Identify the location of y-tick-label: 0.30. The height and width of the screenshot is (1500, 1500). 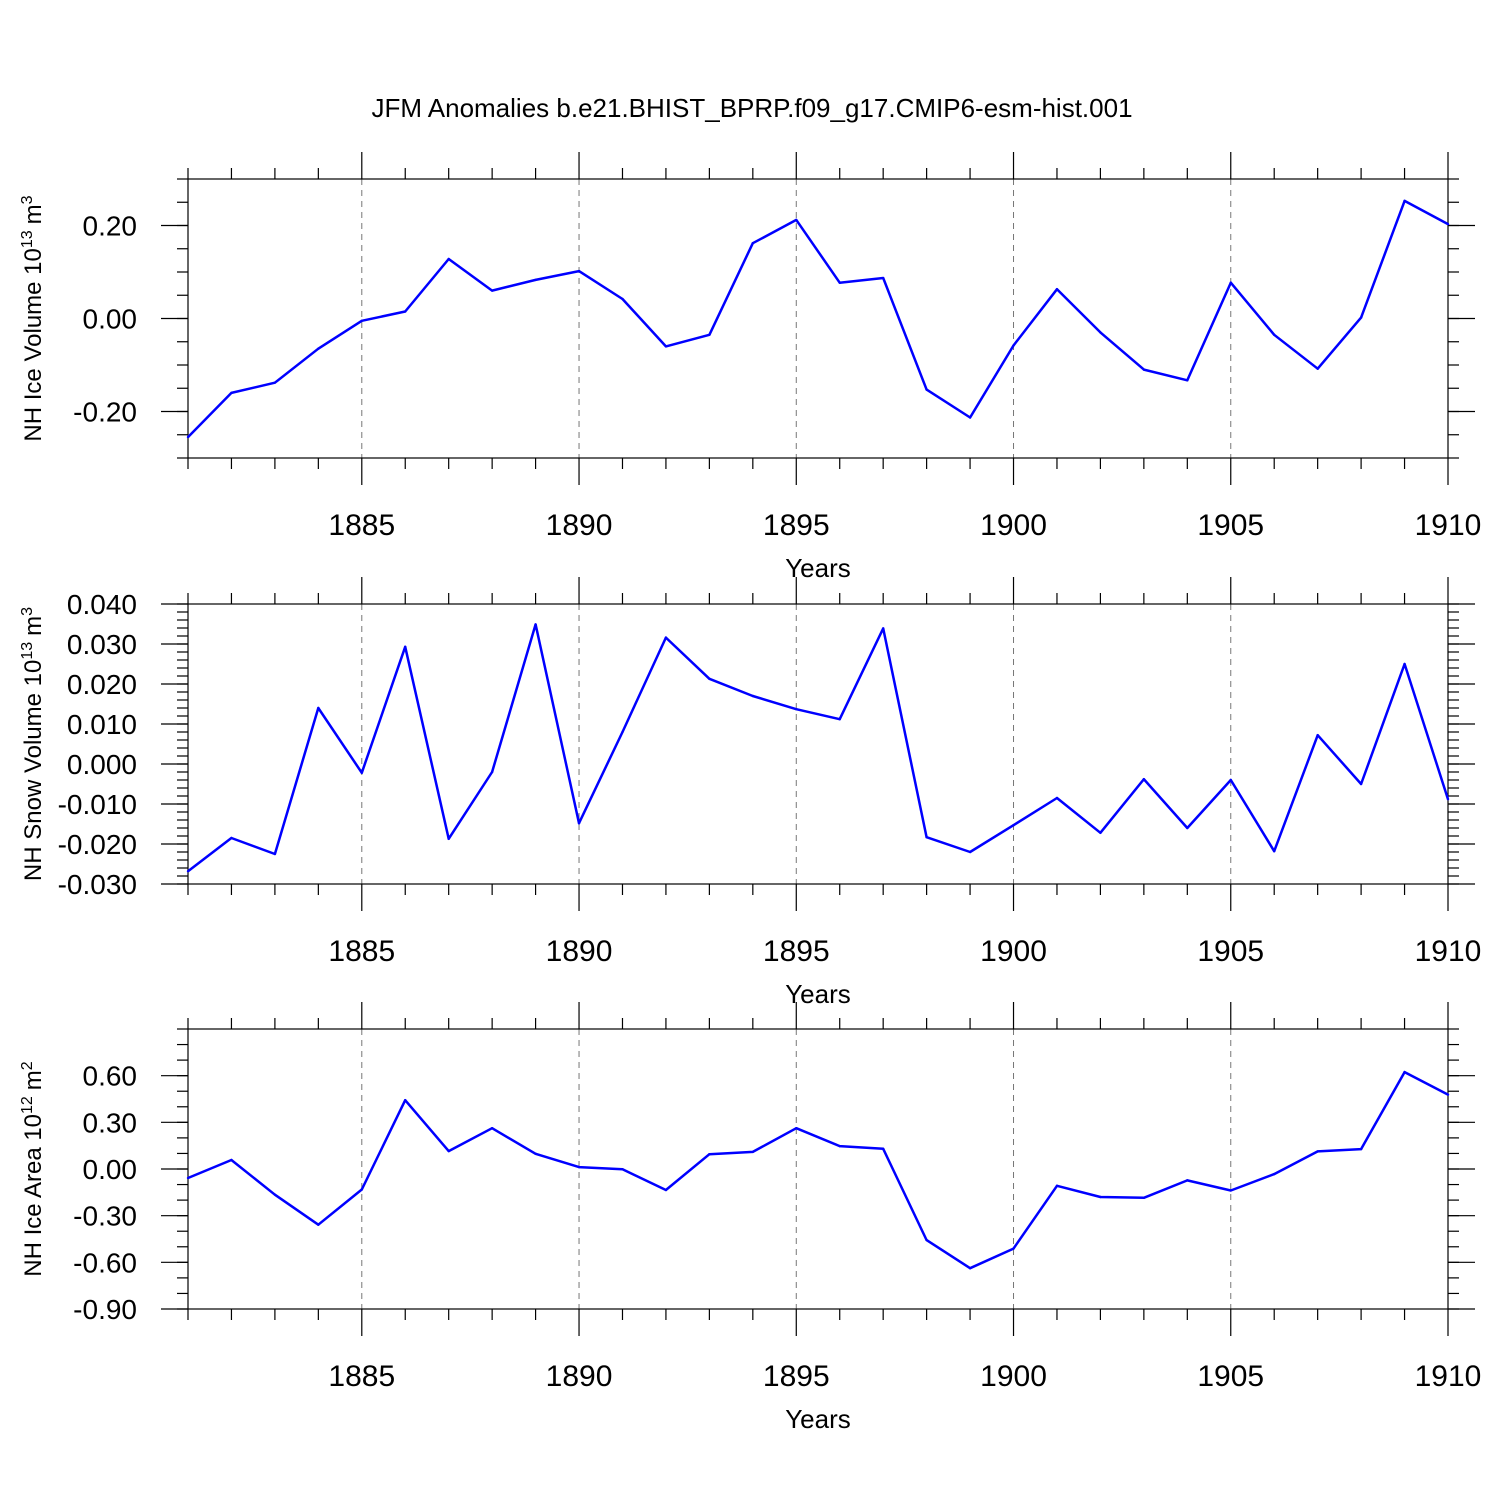
(110, 1122).